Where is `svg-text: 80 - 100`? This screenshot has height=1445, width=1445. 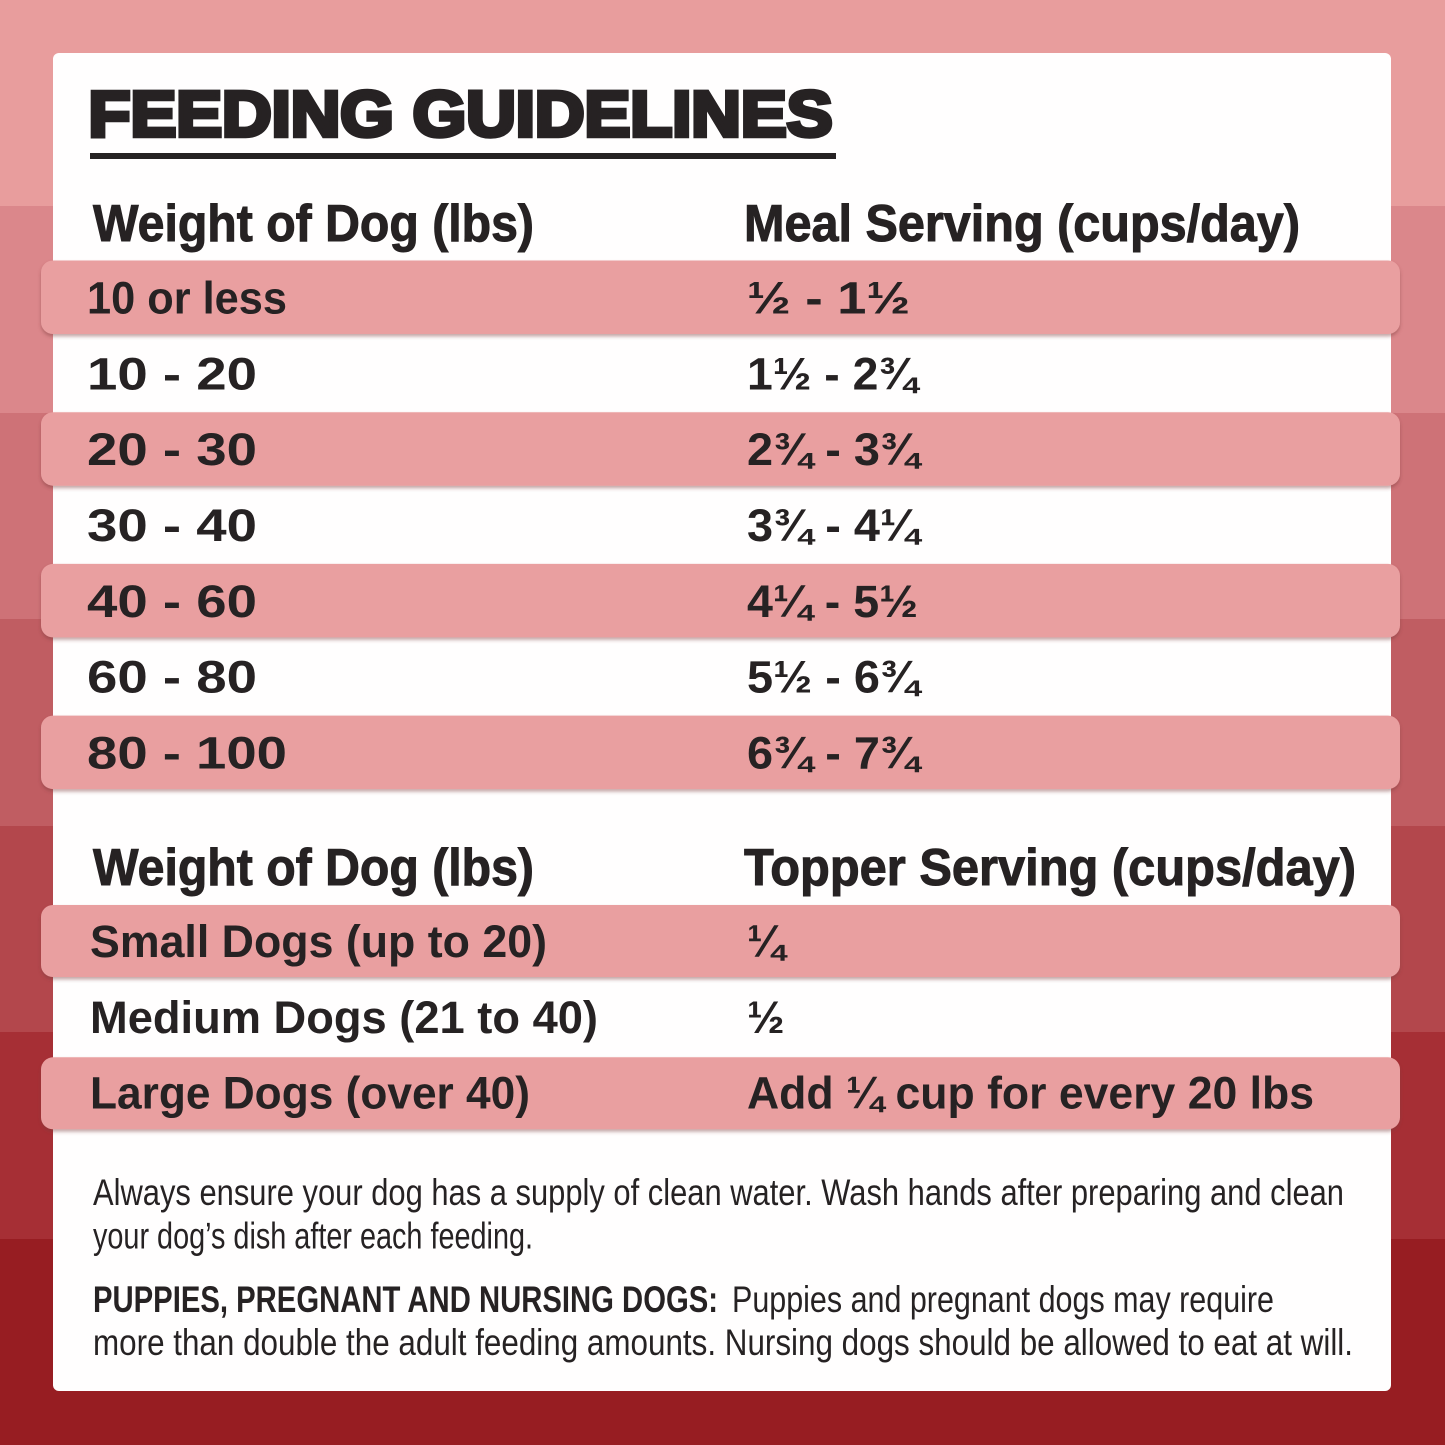 svg-text: 80 - 100 is located at coordinates (187, 753).